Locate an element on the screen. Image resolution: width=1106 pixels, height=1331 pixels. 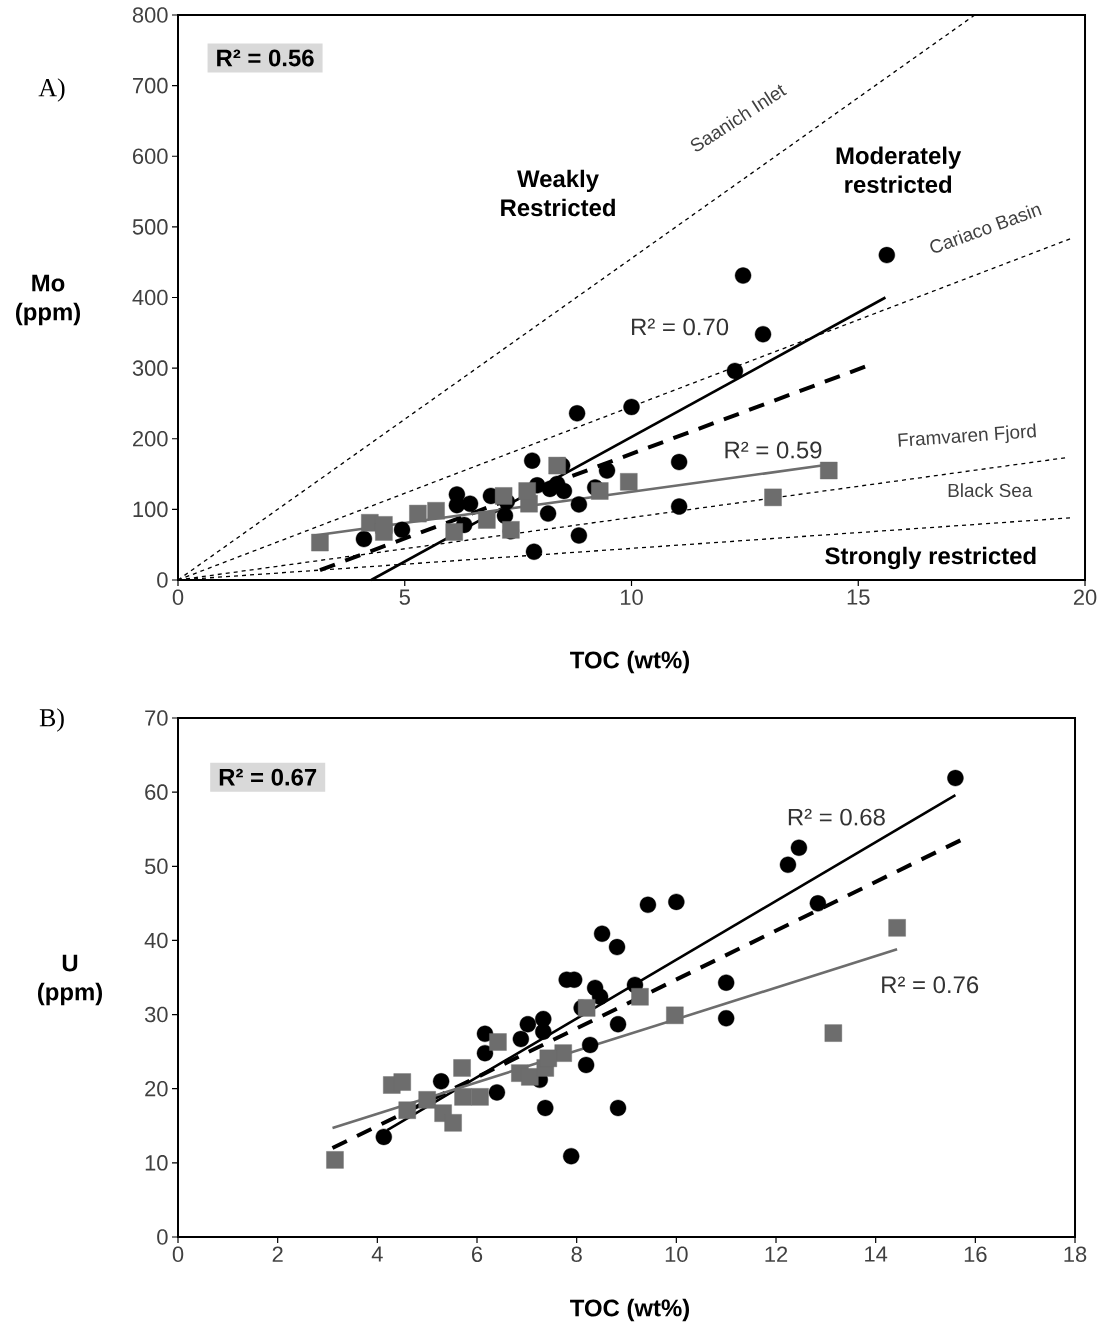
y-tick-label: 100 is located at coordinates (150, 509).